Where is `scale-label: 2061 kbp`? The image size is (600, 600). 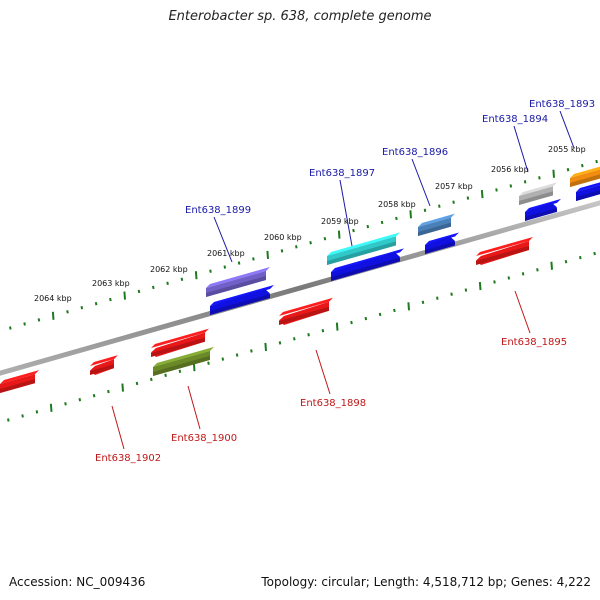
scale-label: 2061 kbp is located at coordinates (226, 253).